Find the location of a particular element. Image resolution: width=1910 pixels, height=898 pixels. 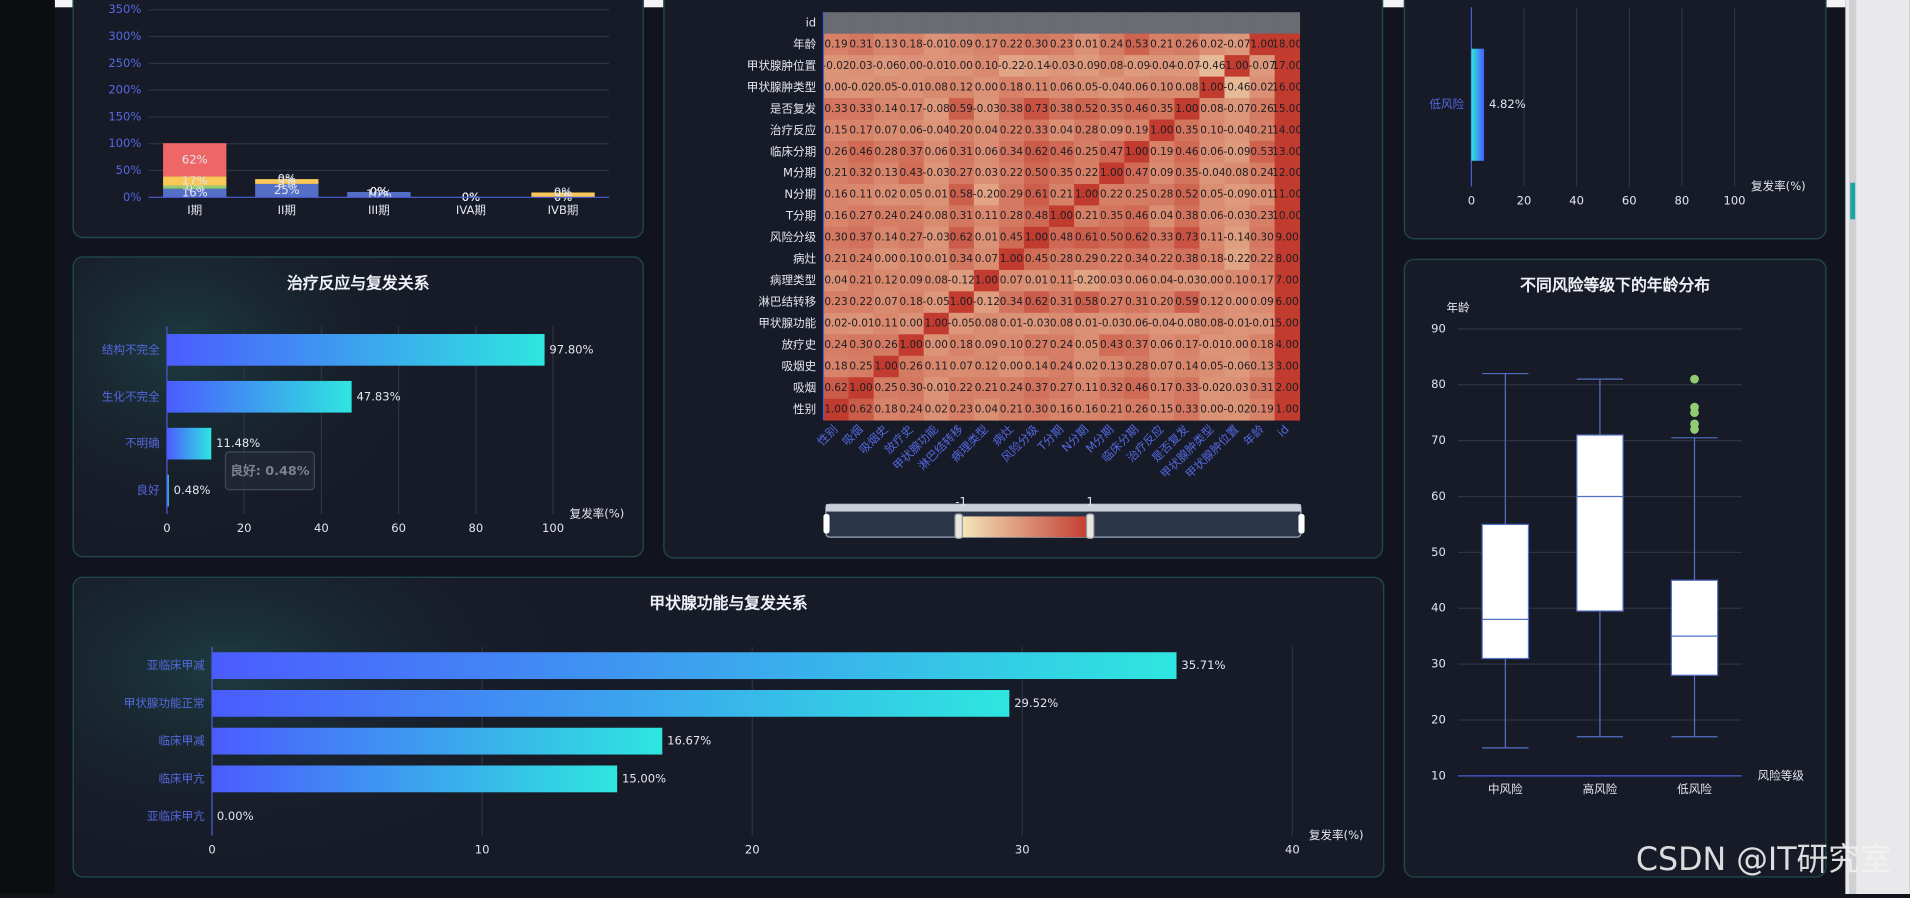

y-tick-label: 甲状腺功能正常 is located at coordinates (164, 703).